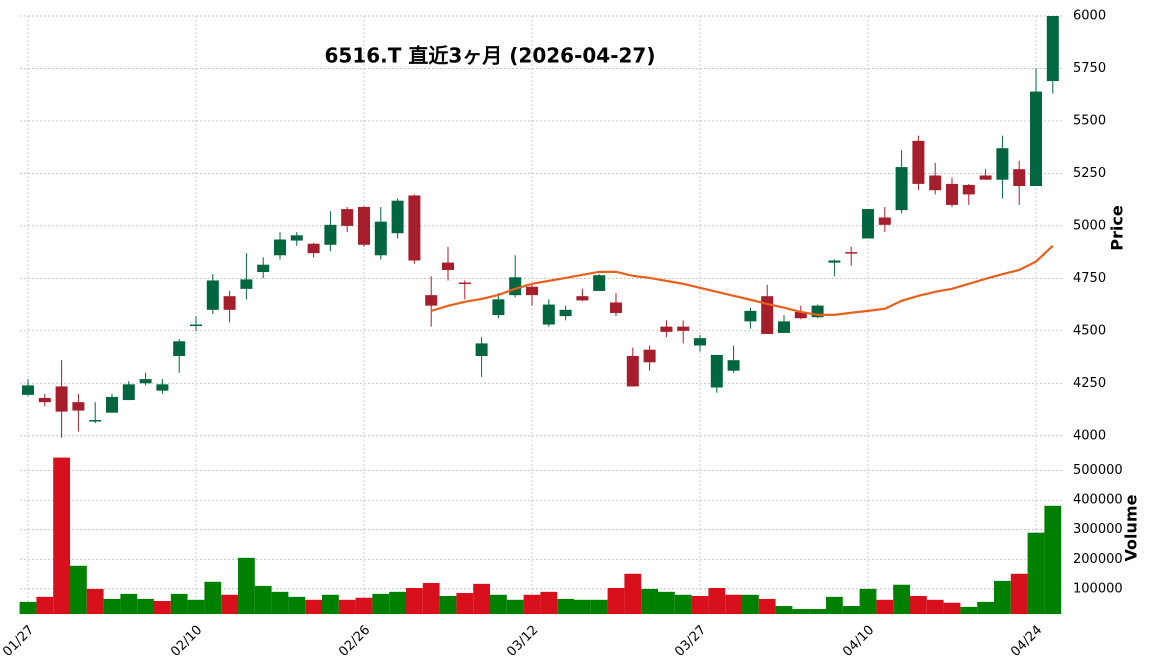 Image resolution: width=1152 pixels, height=671 pixels. I want to click on x-tick-label: 04/10, so click(858, 641).